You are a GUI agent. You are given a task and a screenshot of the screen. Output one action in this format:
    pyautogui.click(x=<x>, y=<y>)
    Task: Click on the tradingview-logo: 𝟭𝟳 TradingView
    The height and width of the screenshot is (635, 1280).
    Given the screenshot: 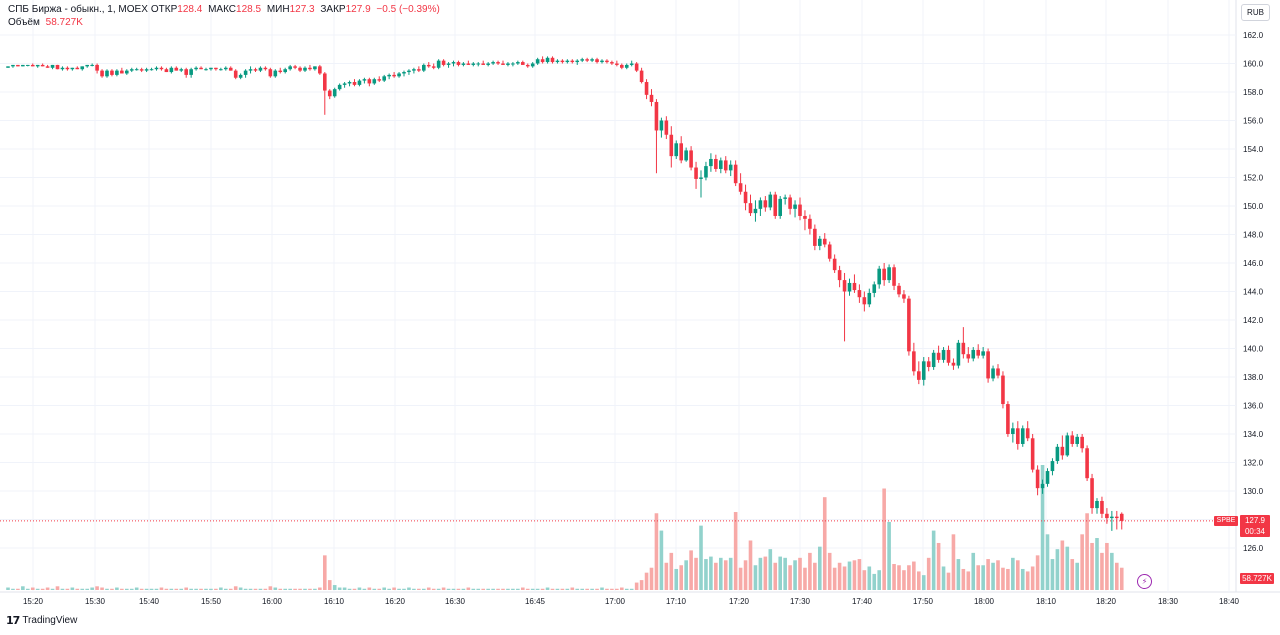 What is the action you would take?
    pyautogui.click(x=41, y=620)
    